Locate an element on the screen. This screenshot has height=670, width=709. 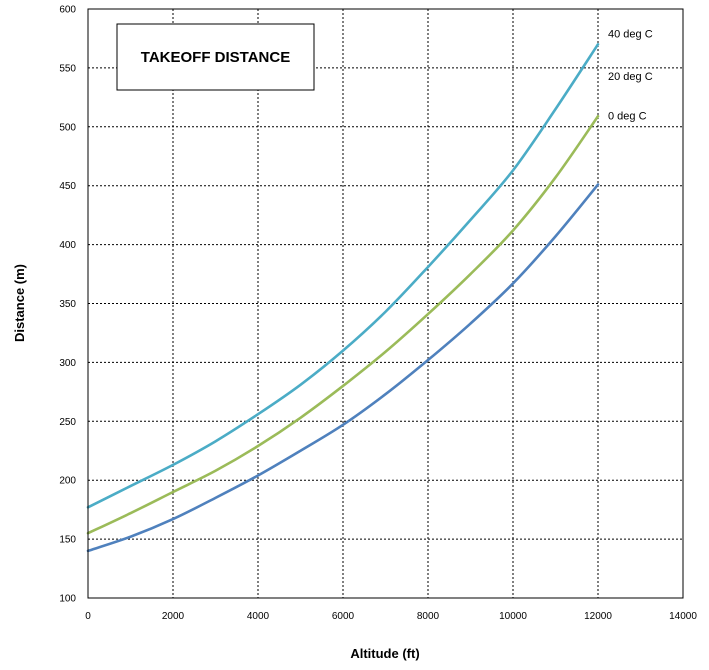
x-tick-label: 0 is located at coordinates (88, 616).